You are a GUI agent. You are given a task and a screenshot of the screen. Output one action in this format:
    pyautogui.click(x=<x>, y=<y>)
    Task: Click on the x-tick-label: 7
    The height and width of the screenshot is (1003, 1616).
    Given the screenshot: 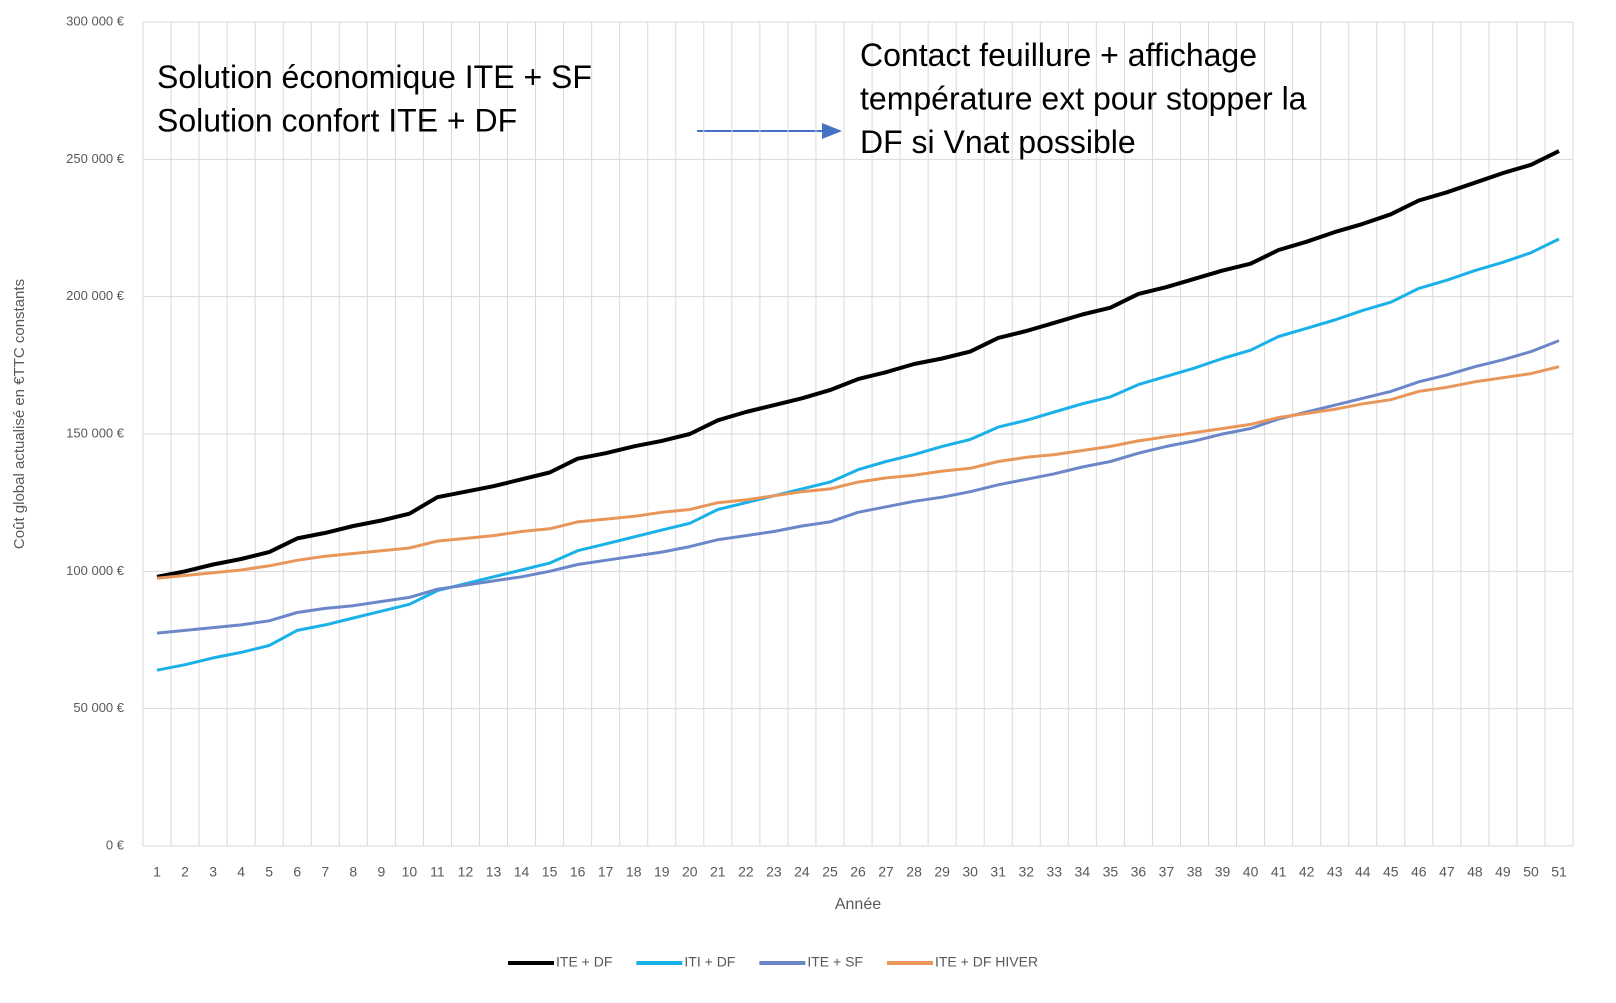 What is the action you would take?
    pyautogui.click(x=325, y=872)
    